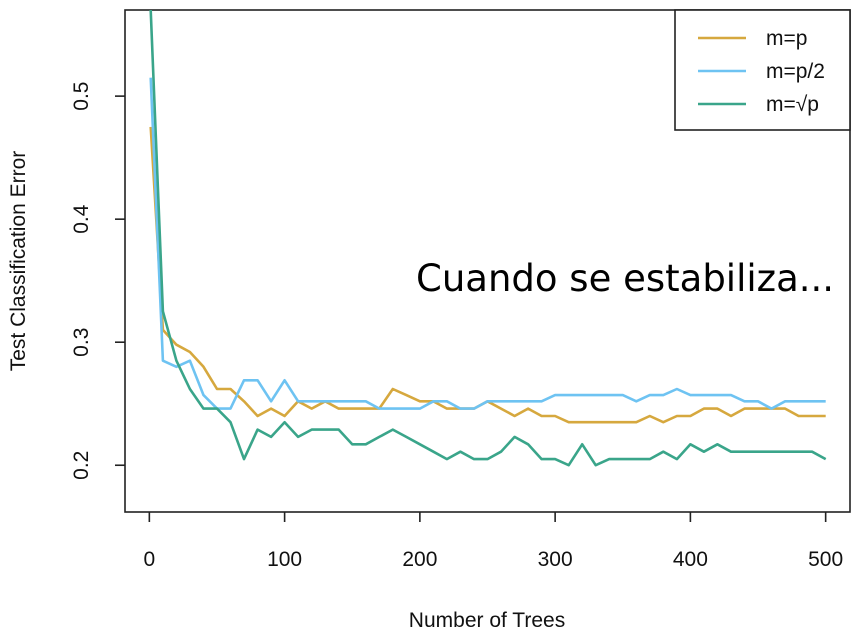 The height and width of the screenshot is (638, 864). Describe the element at coordinates (81, 342) in the screenshot. I see `y-tick-label: 0.3` at that location.